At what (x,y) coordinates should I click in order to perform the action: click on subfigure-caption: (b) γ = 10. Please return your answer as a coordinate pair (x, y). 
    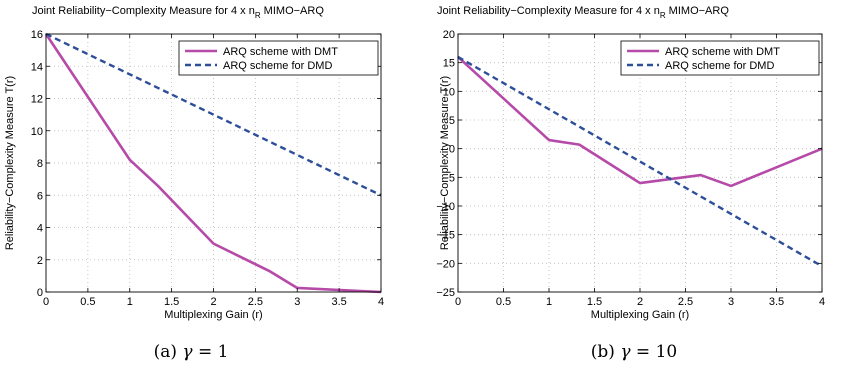
    Looking at the image, I should click on (634, 352).